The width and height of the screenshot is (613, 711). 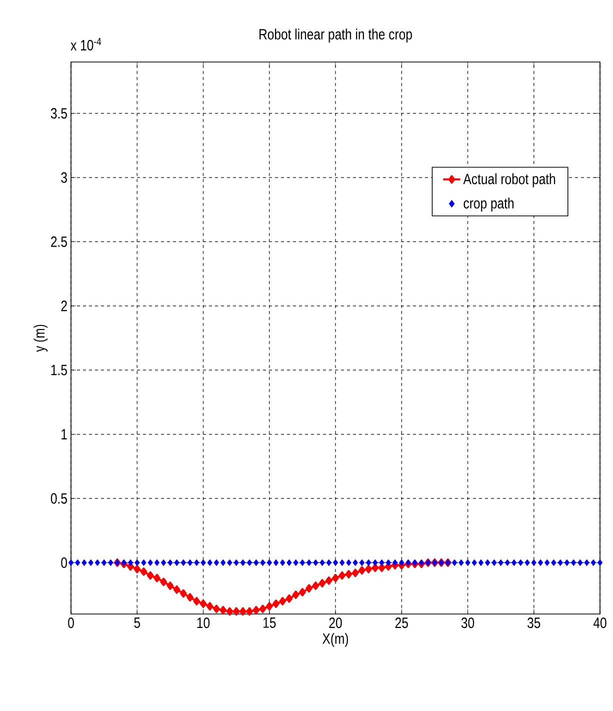 What do you see at coordinates (335, 623) in the screenshot?
I see `x-tick-label: 20` at bounding box center [335, 623].